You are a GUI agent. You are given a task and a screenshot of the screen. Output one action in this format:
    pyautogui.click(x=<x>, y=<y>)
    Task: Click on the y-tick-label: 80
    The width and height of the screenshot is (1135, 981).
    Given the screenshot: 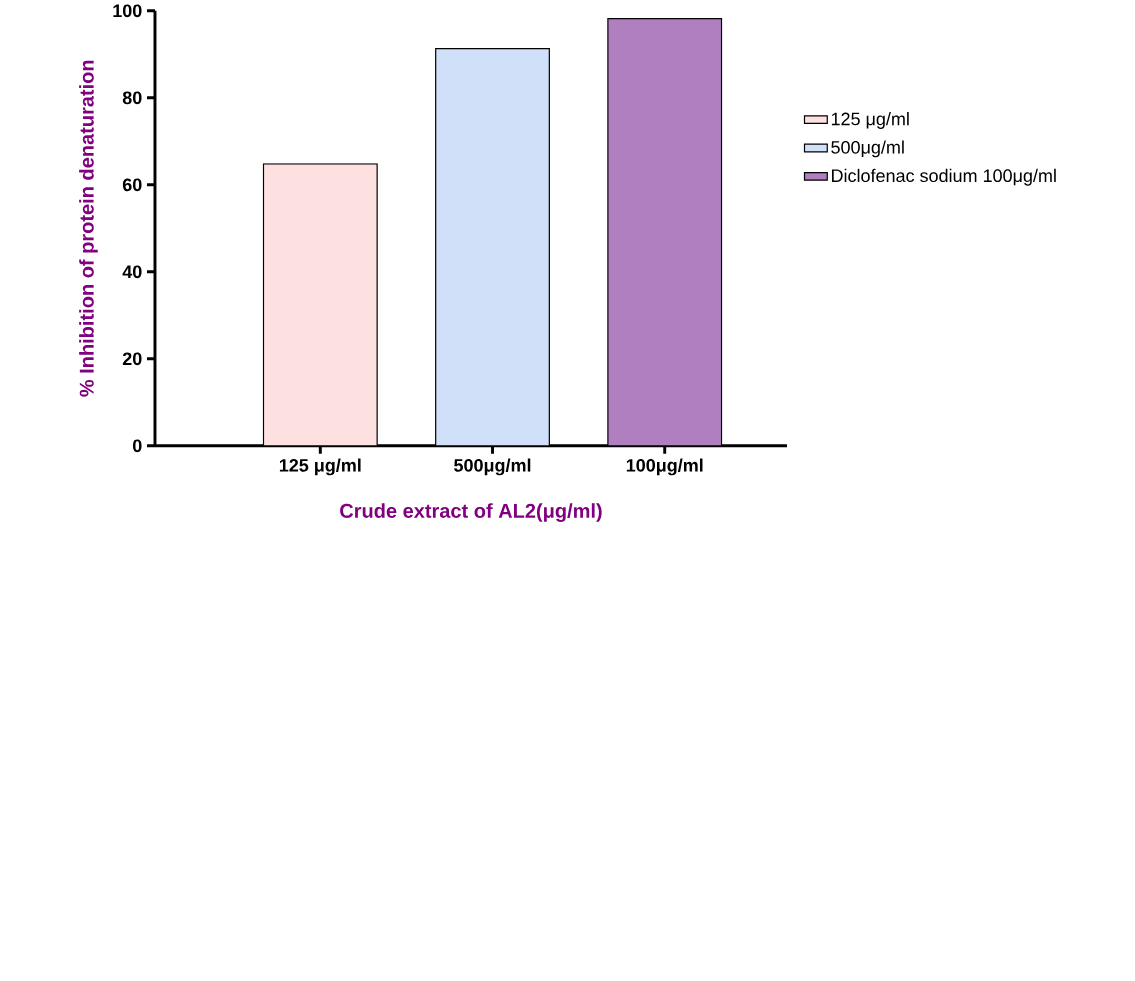 What is the action you would take?
    pyautogui.click(x=132, y=98)
    